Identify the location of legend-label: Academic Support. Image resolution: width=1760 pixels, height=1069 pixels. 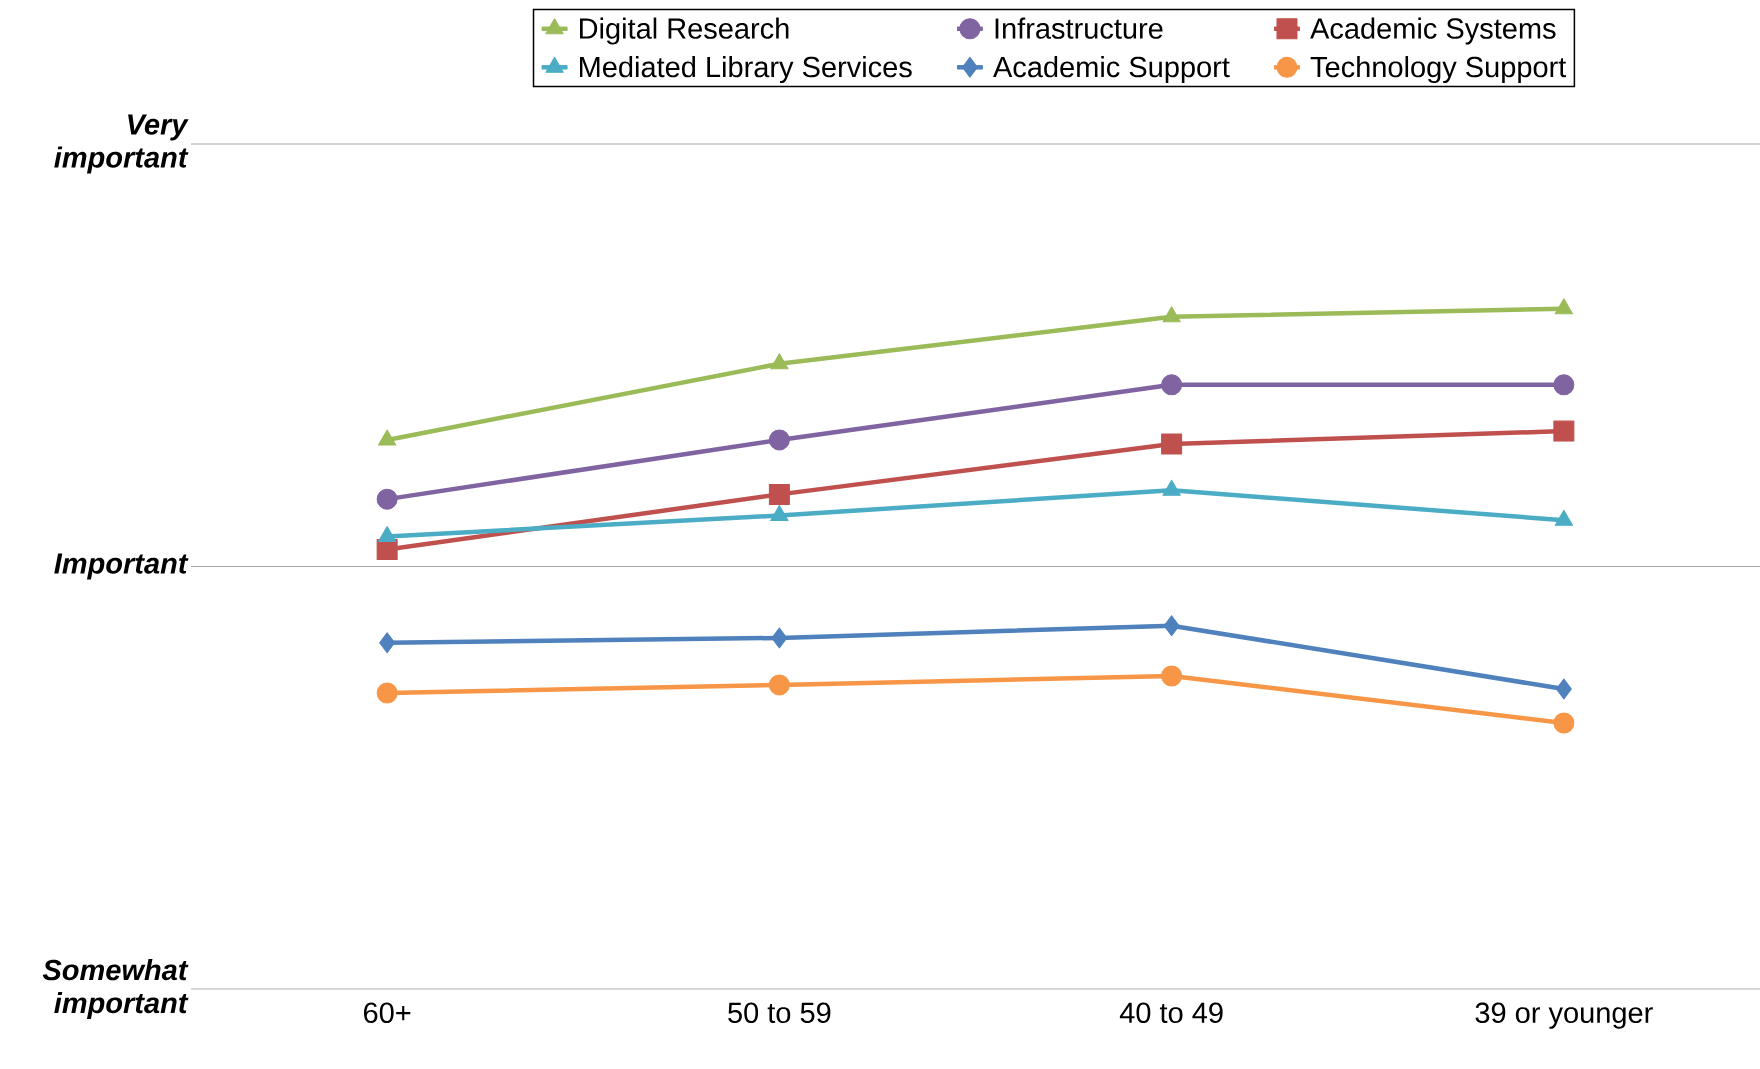
(1111, 70).